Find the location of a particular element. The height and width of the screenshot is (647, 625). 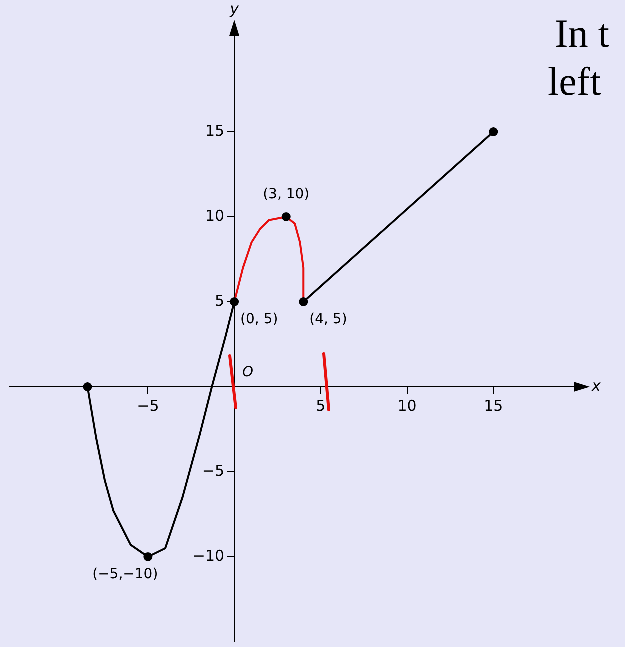

annotation: In t is located at coordinates (582, 33).